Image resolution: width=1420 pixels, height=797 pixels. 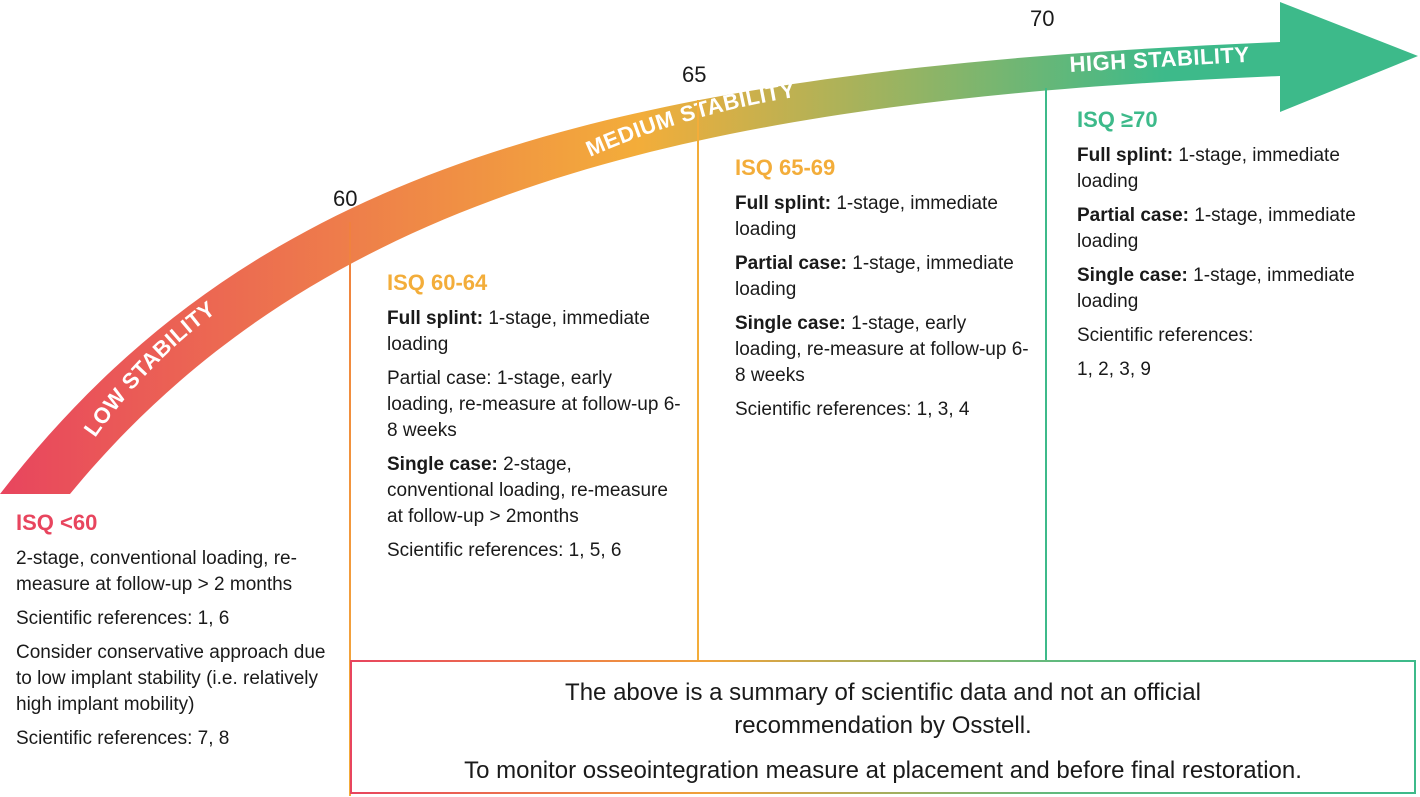 What do you see at coordinates (1114, 369) in the screenshot?
I see `recommendation-detail: 1, 2, 3, 9` at bounding box center [1114, 369].